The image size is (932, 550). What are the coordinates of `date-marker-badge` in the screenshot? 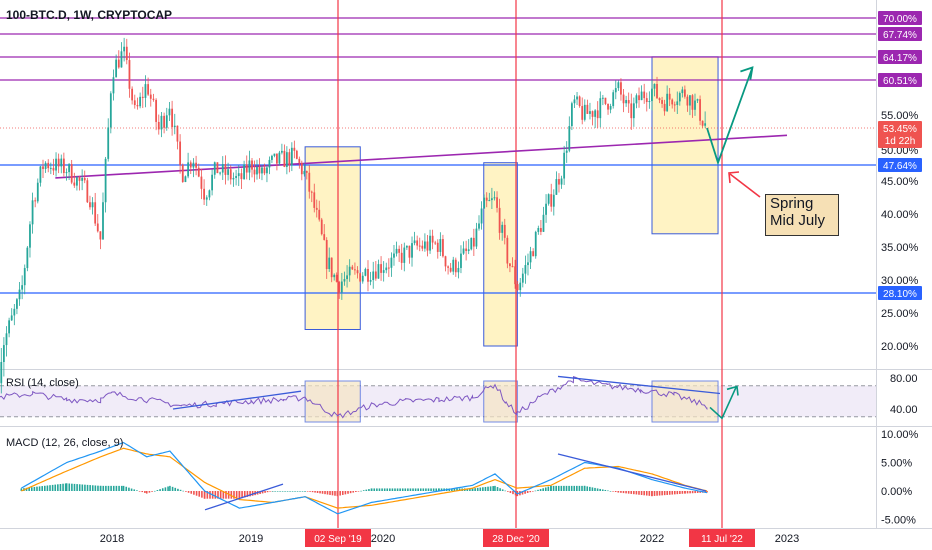 It's located at (338, 538).